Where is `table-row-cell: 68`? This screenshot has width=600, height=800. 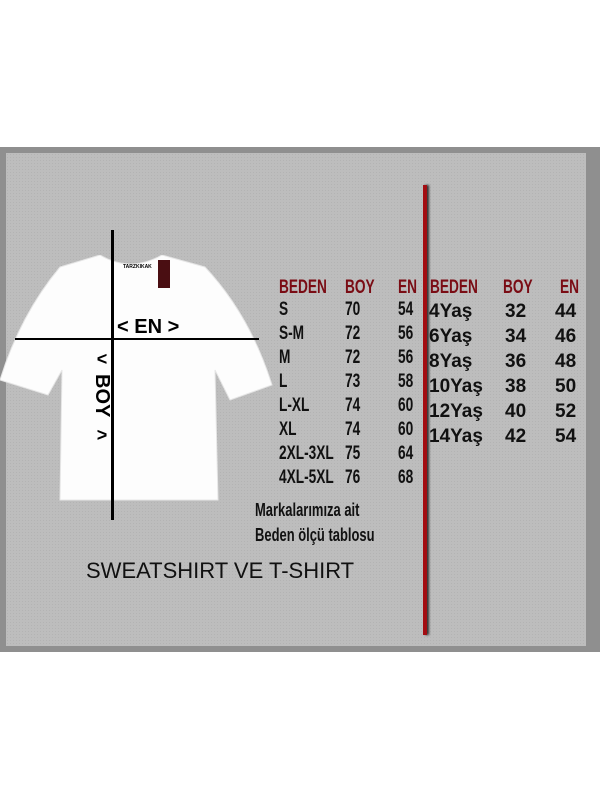 table-row-cell: 68 is located at coordinates (408, 477).